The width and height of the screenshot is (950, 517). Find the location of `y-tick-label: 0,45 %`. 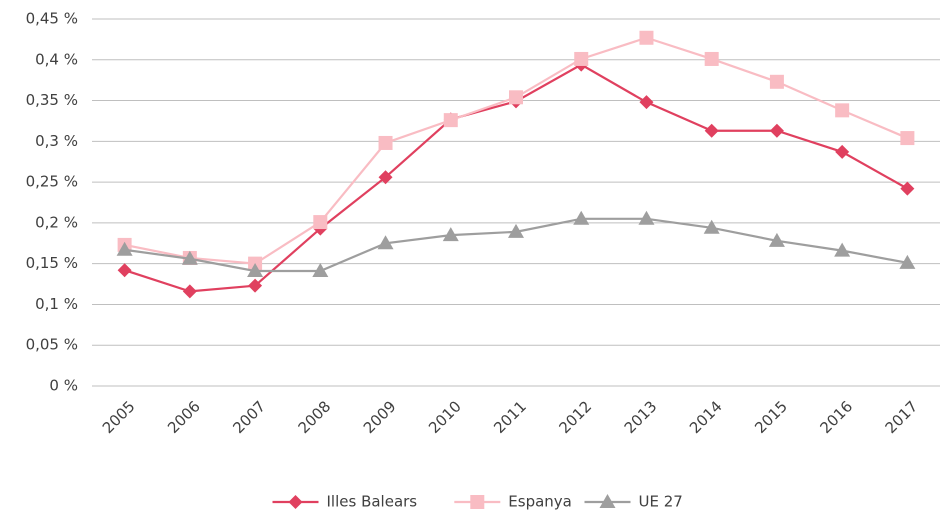

y-tick-label: 0,45 % is located at coordinates (52, 19).